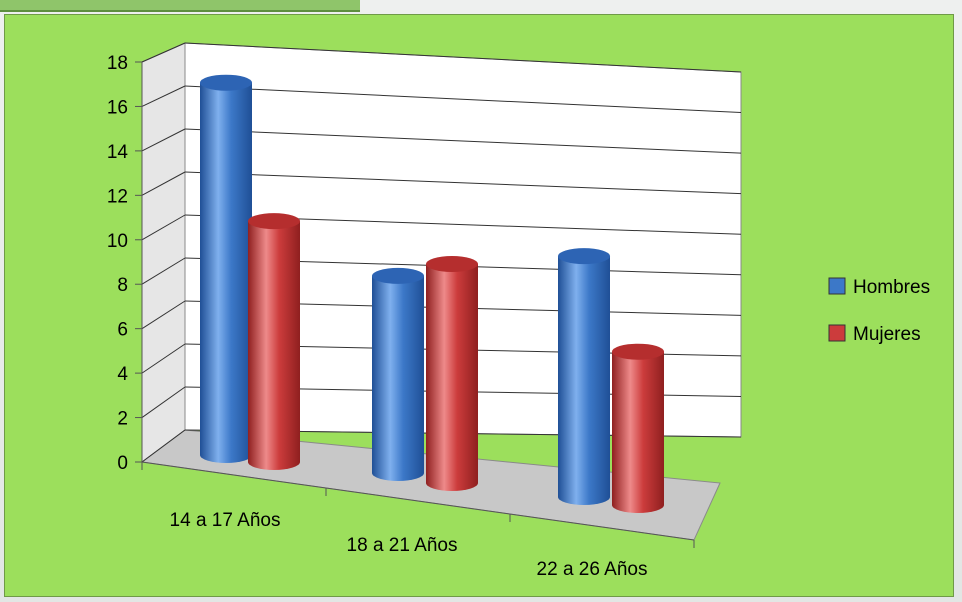  What do you see at coordinates (122, 374) in the screenshot?
I see `y-tick-label: 4` at bounding box center [122, 374].